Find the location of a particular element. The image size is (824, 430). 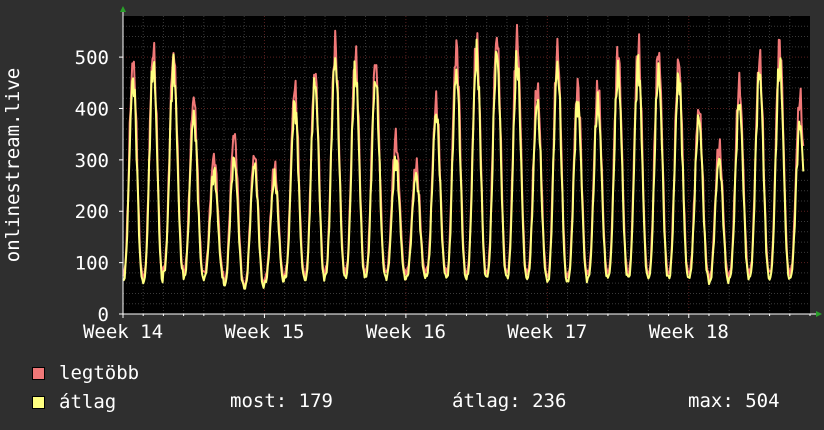

legend-item-max: legtöbb is located at coordinates (86, 373).